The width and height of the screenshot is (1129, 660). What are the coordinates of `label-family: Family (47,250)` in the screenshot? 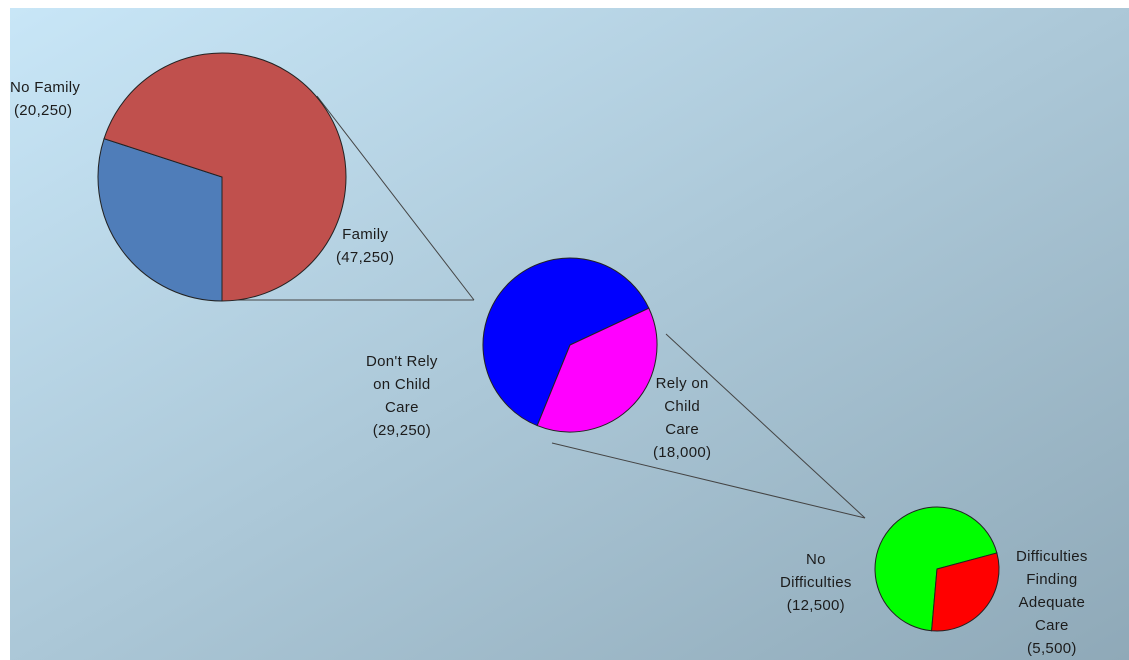 It's located at (365, 246).